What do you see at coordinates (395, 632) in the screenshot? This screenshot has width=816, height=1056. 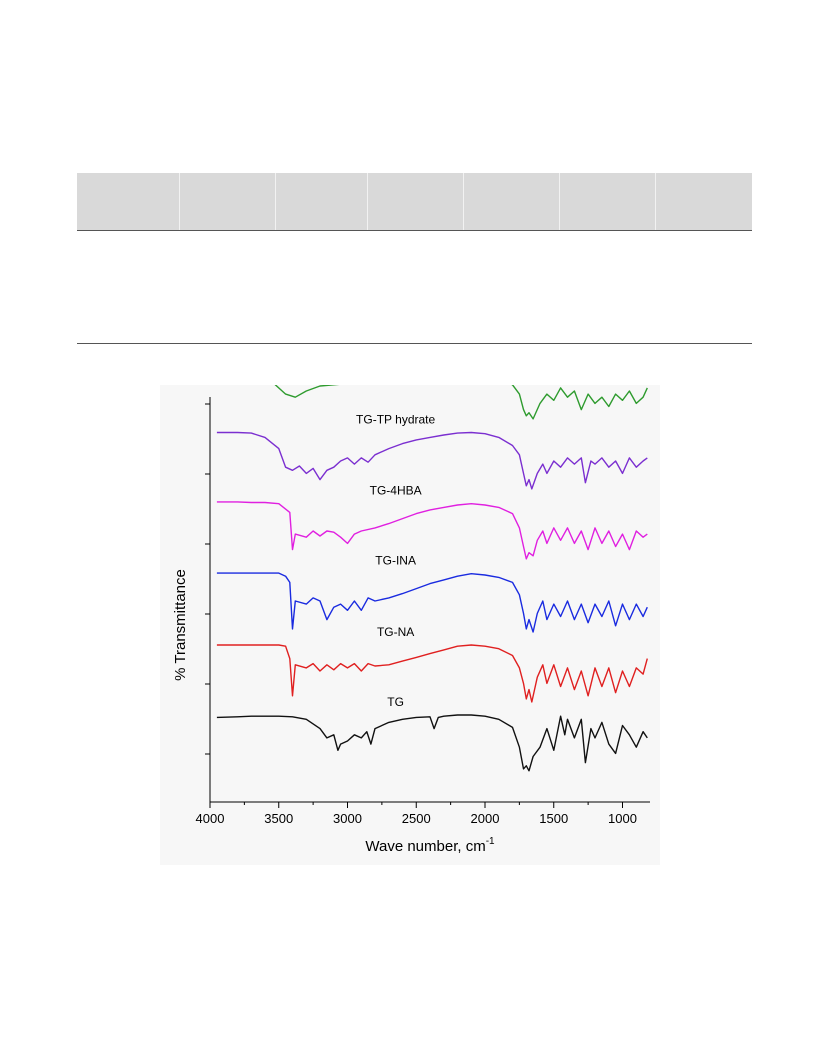 I see `series-label: TG-NA` at bounding box center [395, 632].